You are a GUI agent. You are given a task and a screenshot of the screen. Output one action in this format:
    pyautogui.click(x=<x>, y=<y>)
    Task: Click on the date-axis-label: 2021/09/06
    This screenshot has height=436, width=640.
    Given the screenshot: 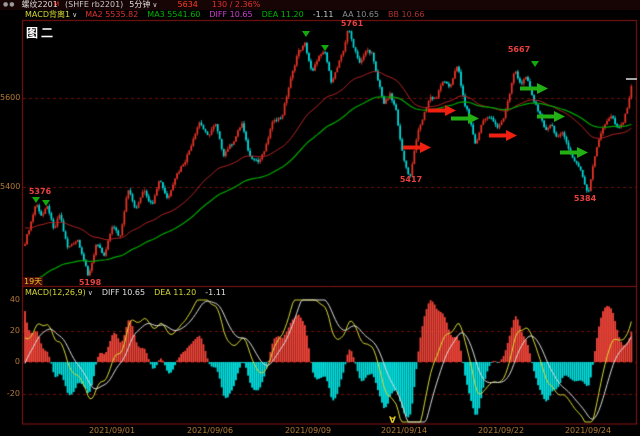 What is the action you would take?
    pyautogui.click(x=210, y=430)
    